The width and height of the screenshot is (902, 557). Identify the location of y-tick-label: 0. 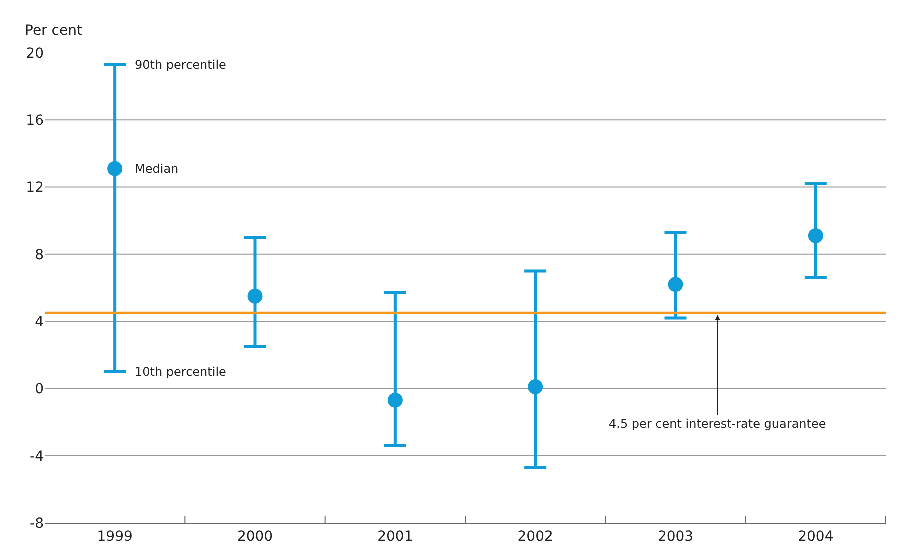
(39, 390).